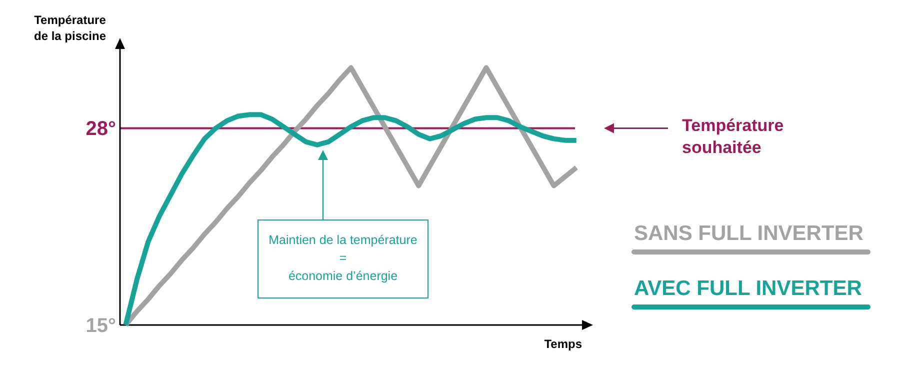 This screenshot has height=387, width=900. What do you see at coordinates (101, 325) in the screenshot?
I see `y-tick-label: 15°` at bounding box center [101, 325].